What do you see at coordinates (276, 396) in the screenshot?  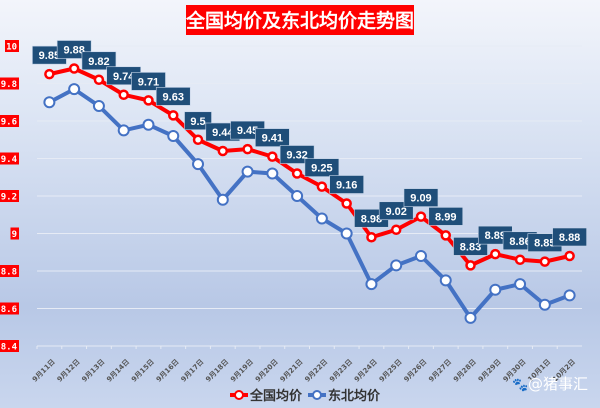 I see `legend-label: 全国均价` at bounding box center [276, 396].